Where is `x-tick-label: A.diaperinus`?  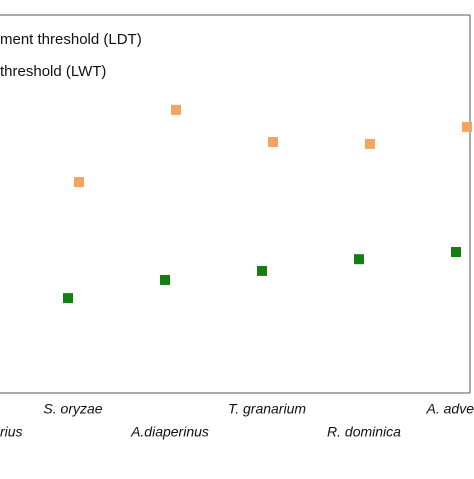 x-tick-label: A.diaperinus is located at coordinates (169, 432).